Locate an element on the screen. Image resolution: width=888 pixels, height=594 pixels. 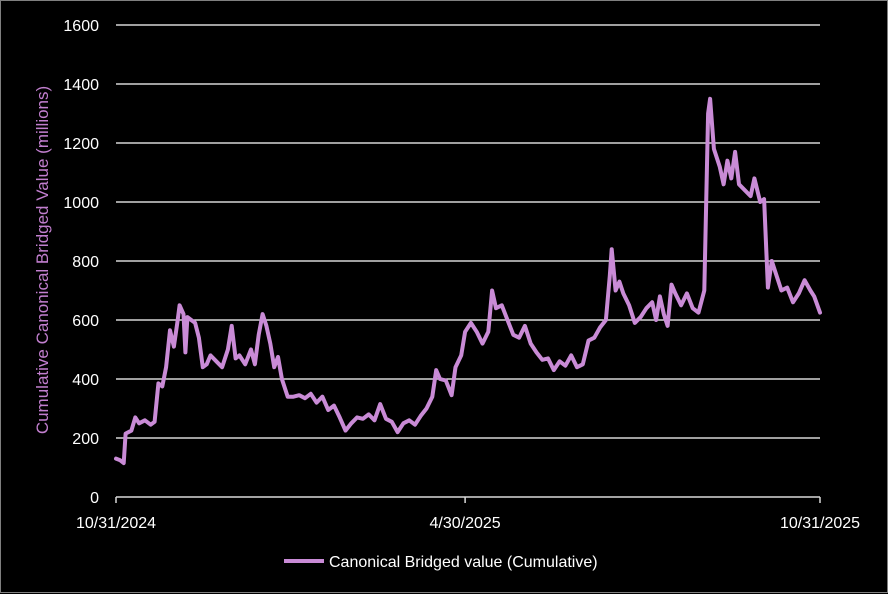
y-tick-label: 1200 is located at coordinates (81, 144).